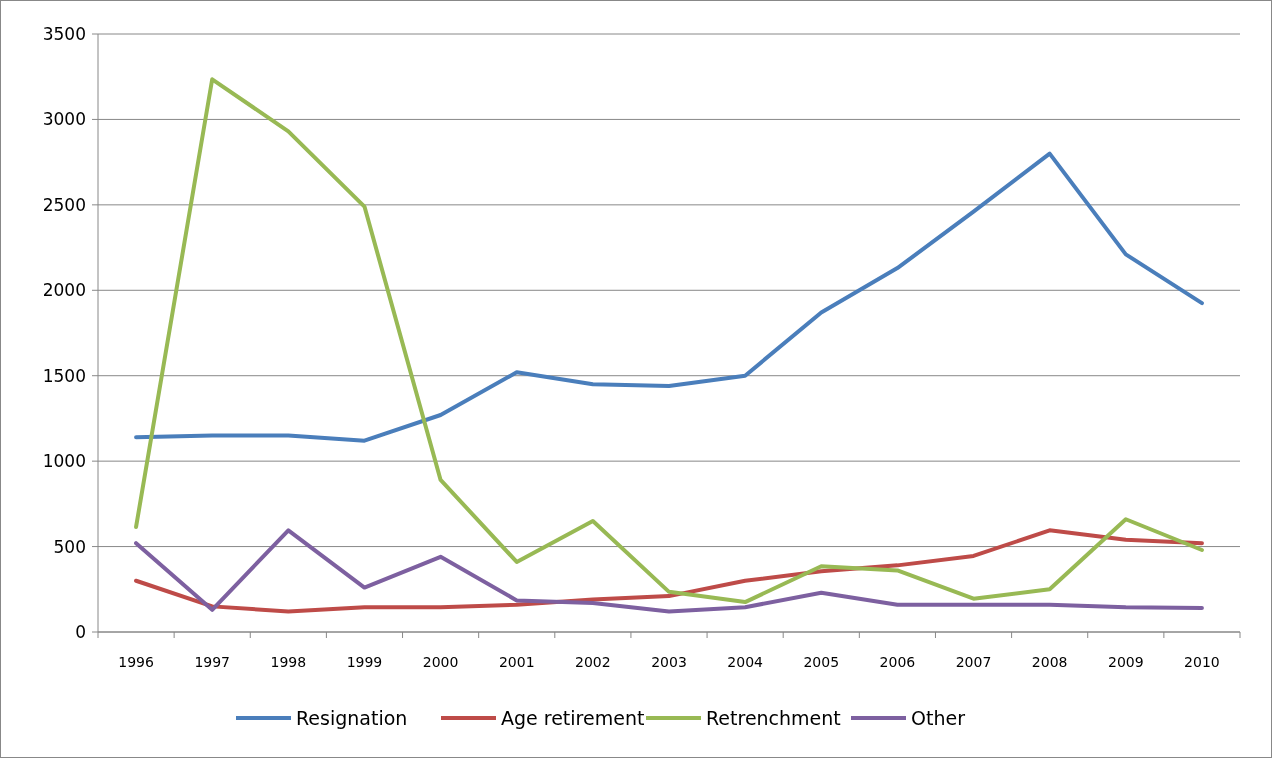 The height and width of the screenshot is (758, 1272). What do you see at coordinates (973, 662) in the screenshot?
I see `x-tick-label: 2007` at bounding box center [973, 662].